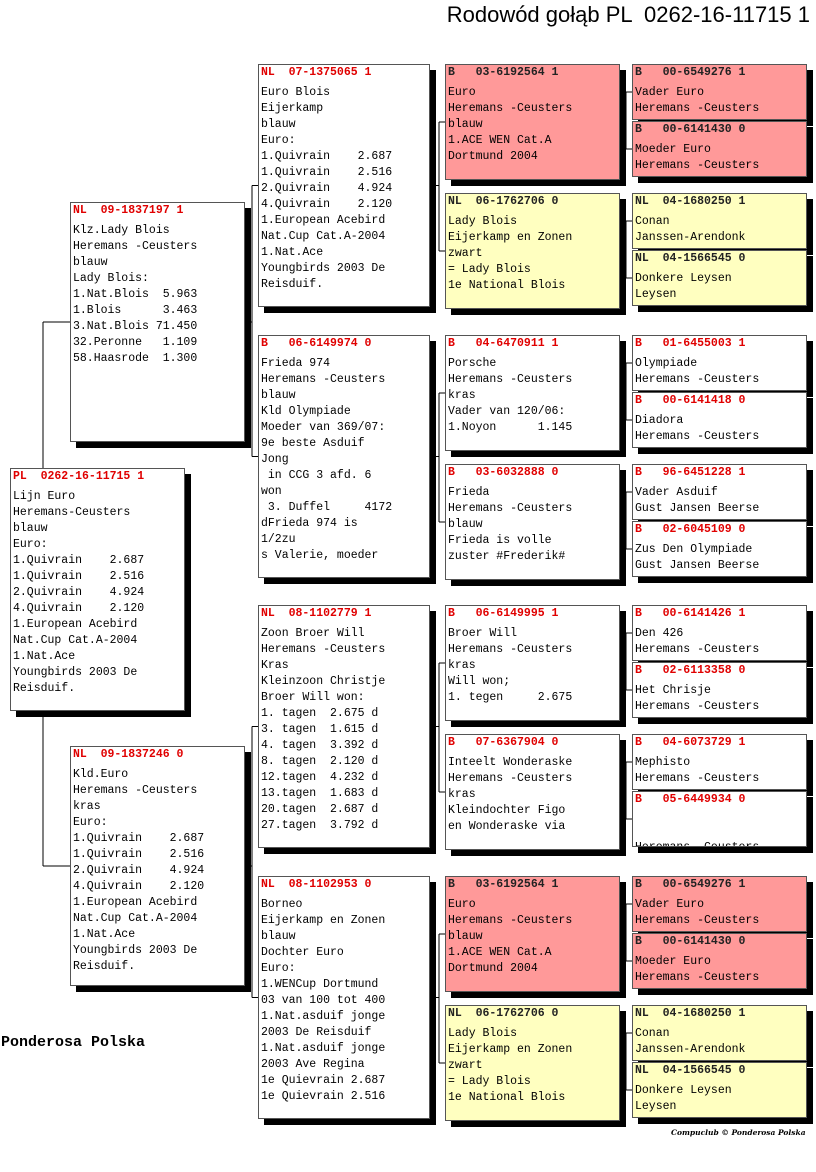 This screenshot has width=816, height=1172. What do you see at coordinates (663, 762) in the screenshot?
I see `pedigree-line: Mephisto` at bounding box center [663, 762].